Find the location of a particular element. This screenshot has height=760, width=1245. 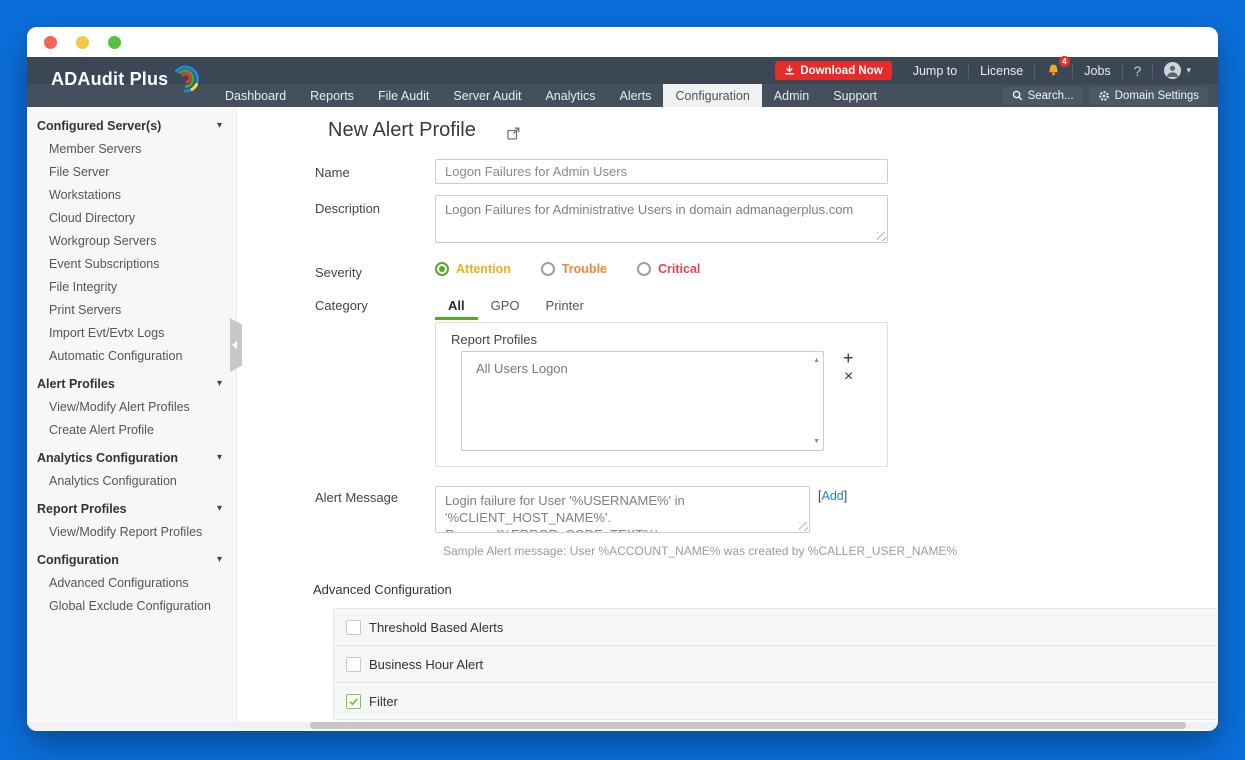

alert-message-label: Alert Message is located at coordinates (357, 497).